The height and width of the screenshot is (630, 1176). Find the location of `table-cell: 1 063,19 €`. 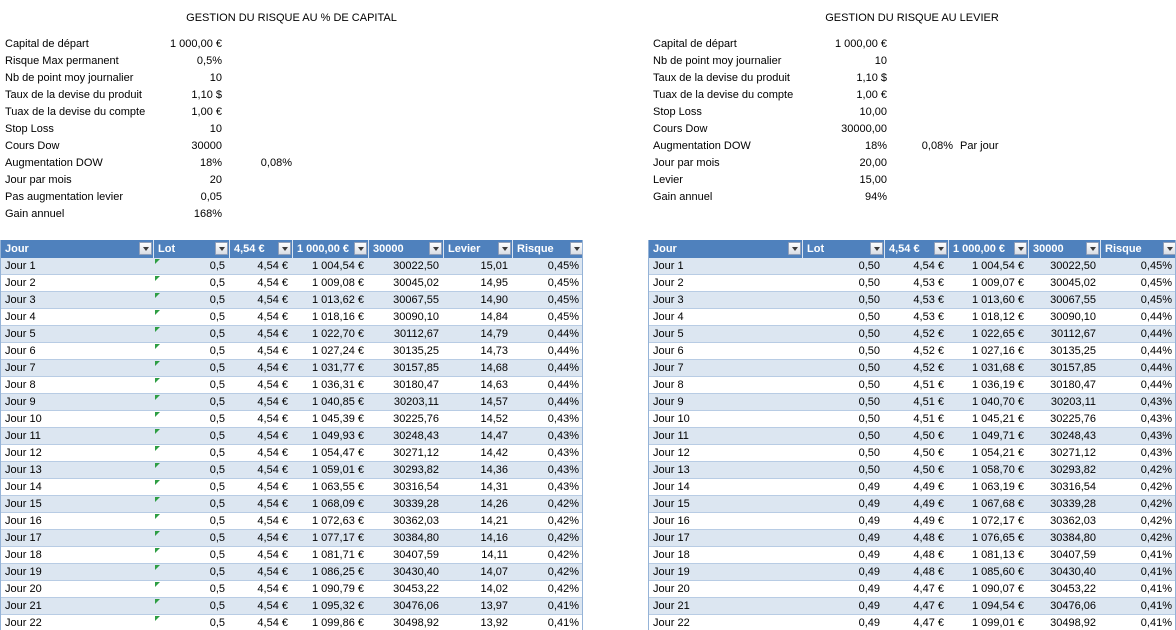

table-cell: 1 063,19 € is located at coordinates (998, 487).